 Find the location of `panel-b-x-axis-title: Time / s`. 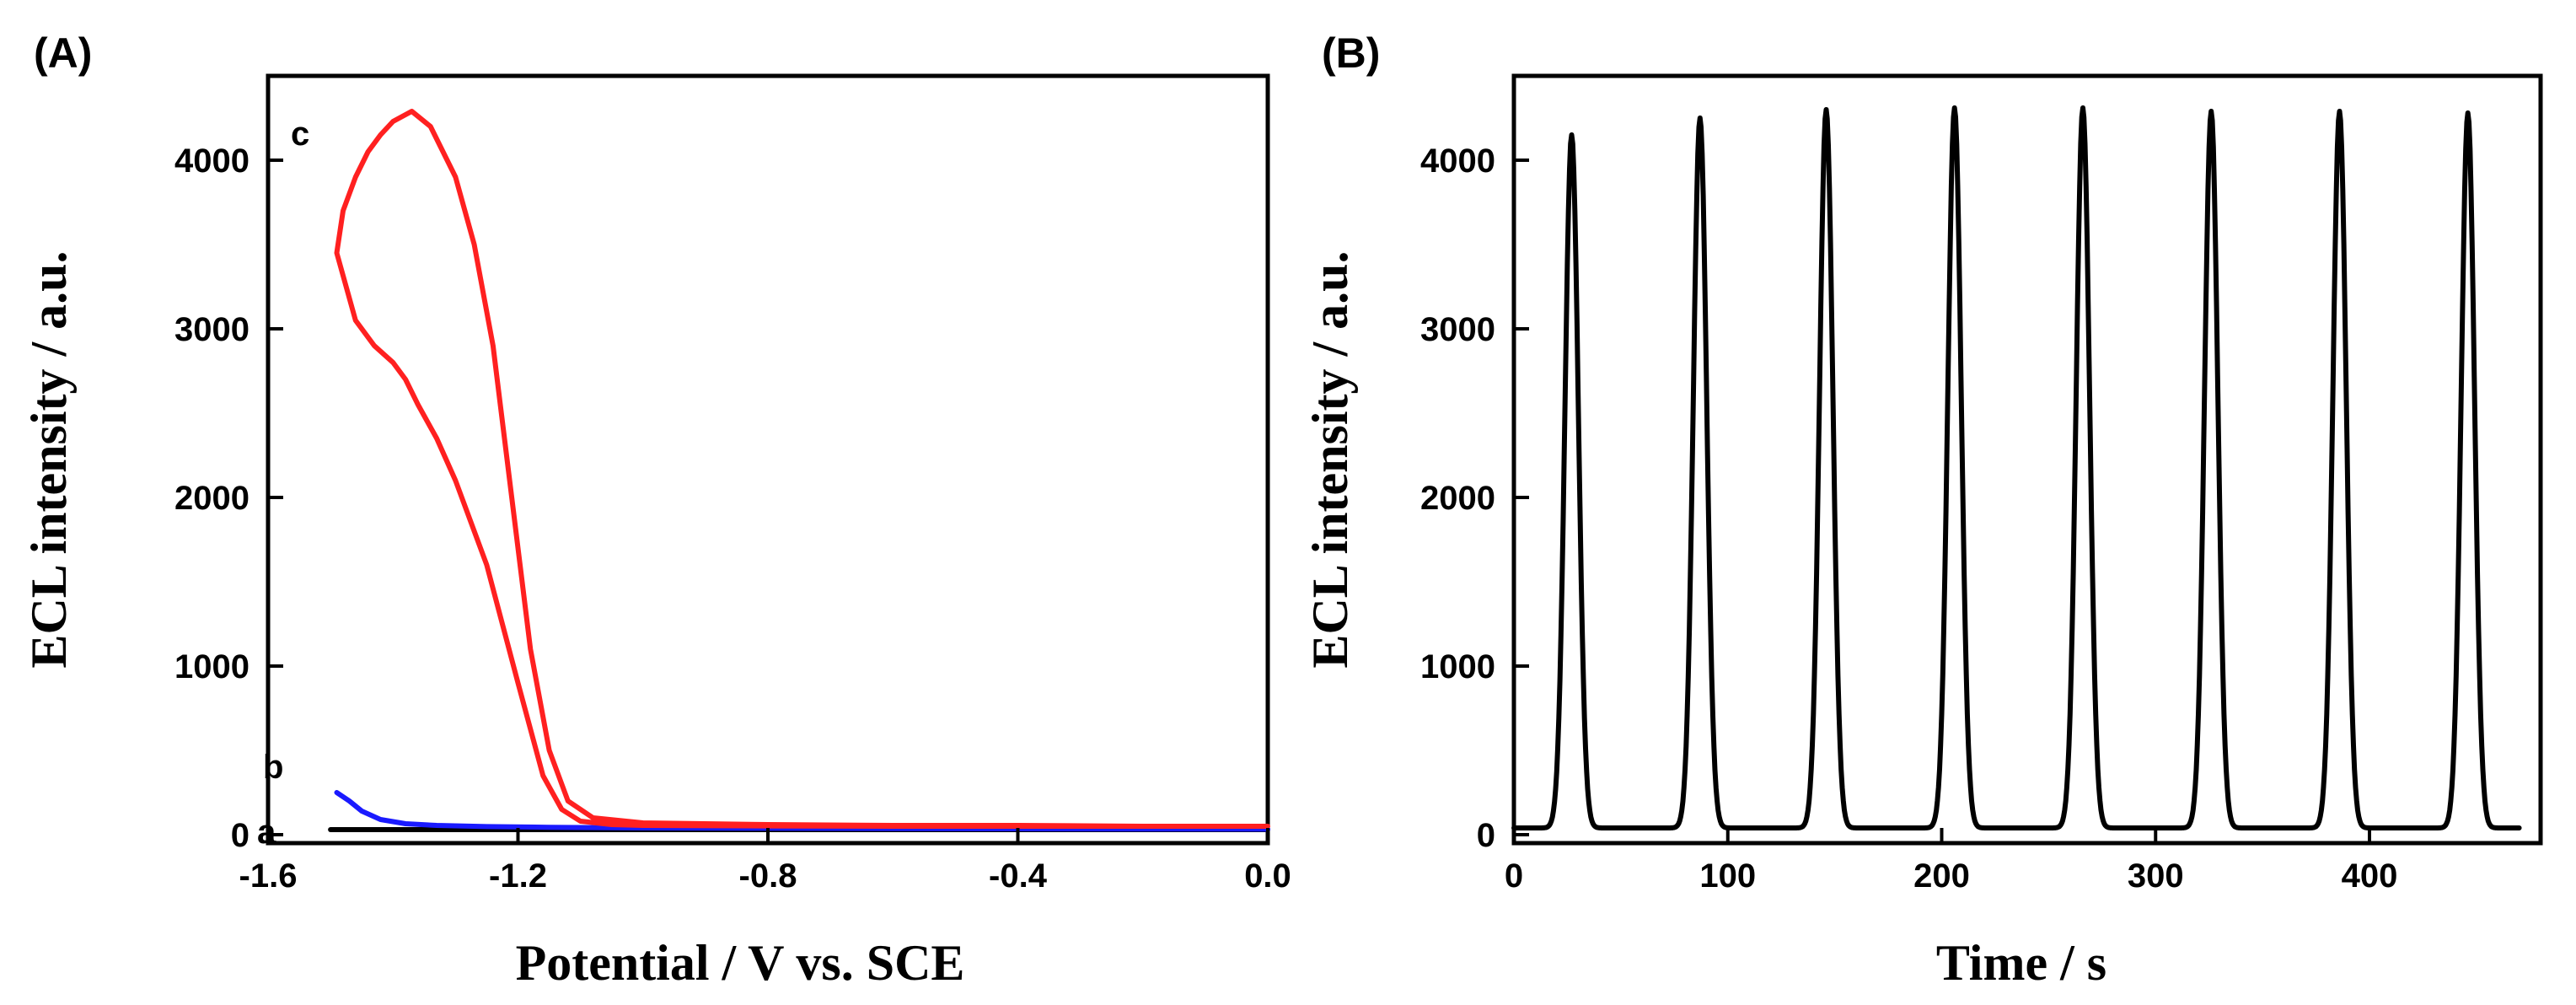

panel-b-x-axis-title: Time / s is located at coordinates (2021, 963).